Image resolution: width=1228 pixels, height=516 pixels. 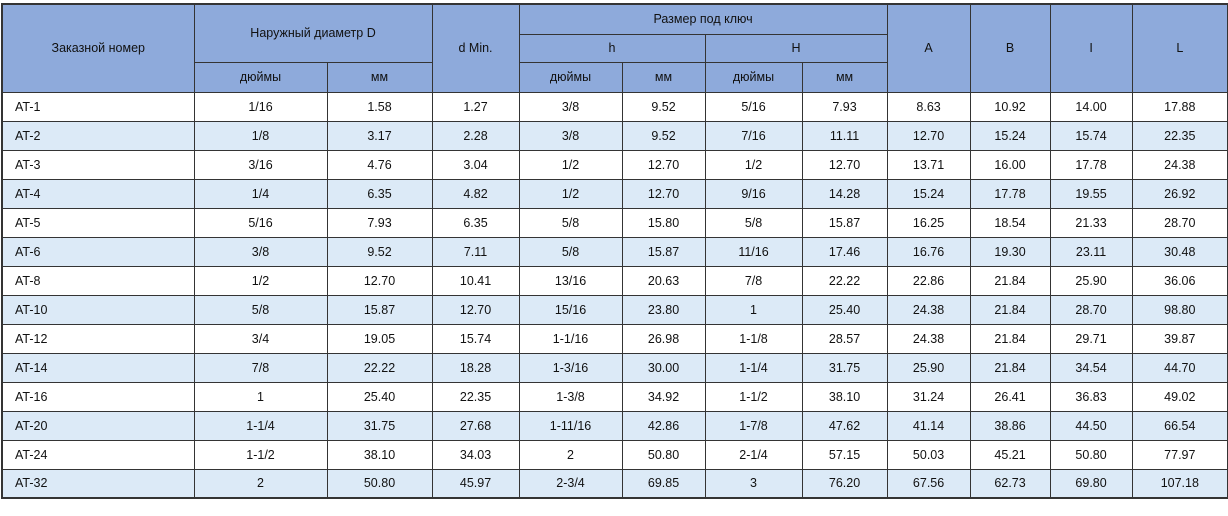 What do you see at coordinates (663, 309) in the screenshot?
I see `value-cell: 23.80` at bounding box center [663, 309].